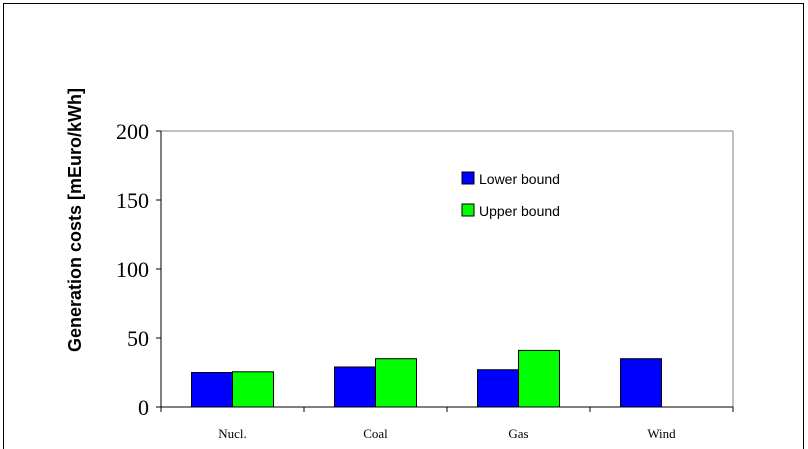  What do you see at coordinates (426, 378) in the screenshot?
I see `bars` at bounding box center [426, 378].